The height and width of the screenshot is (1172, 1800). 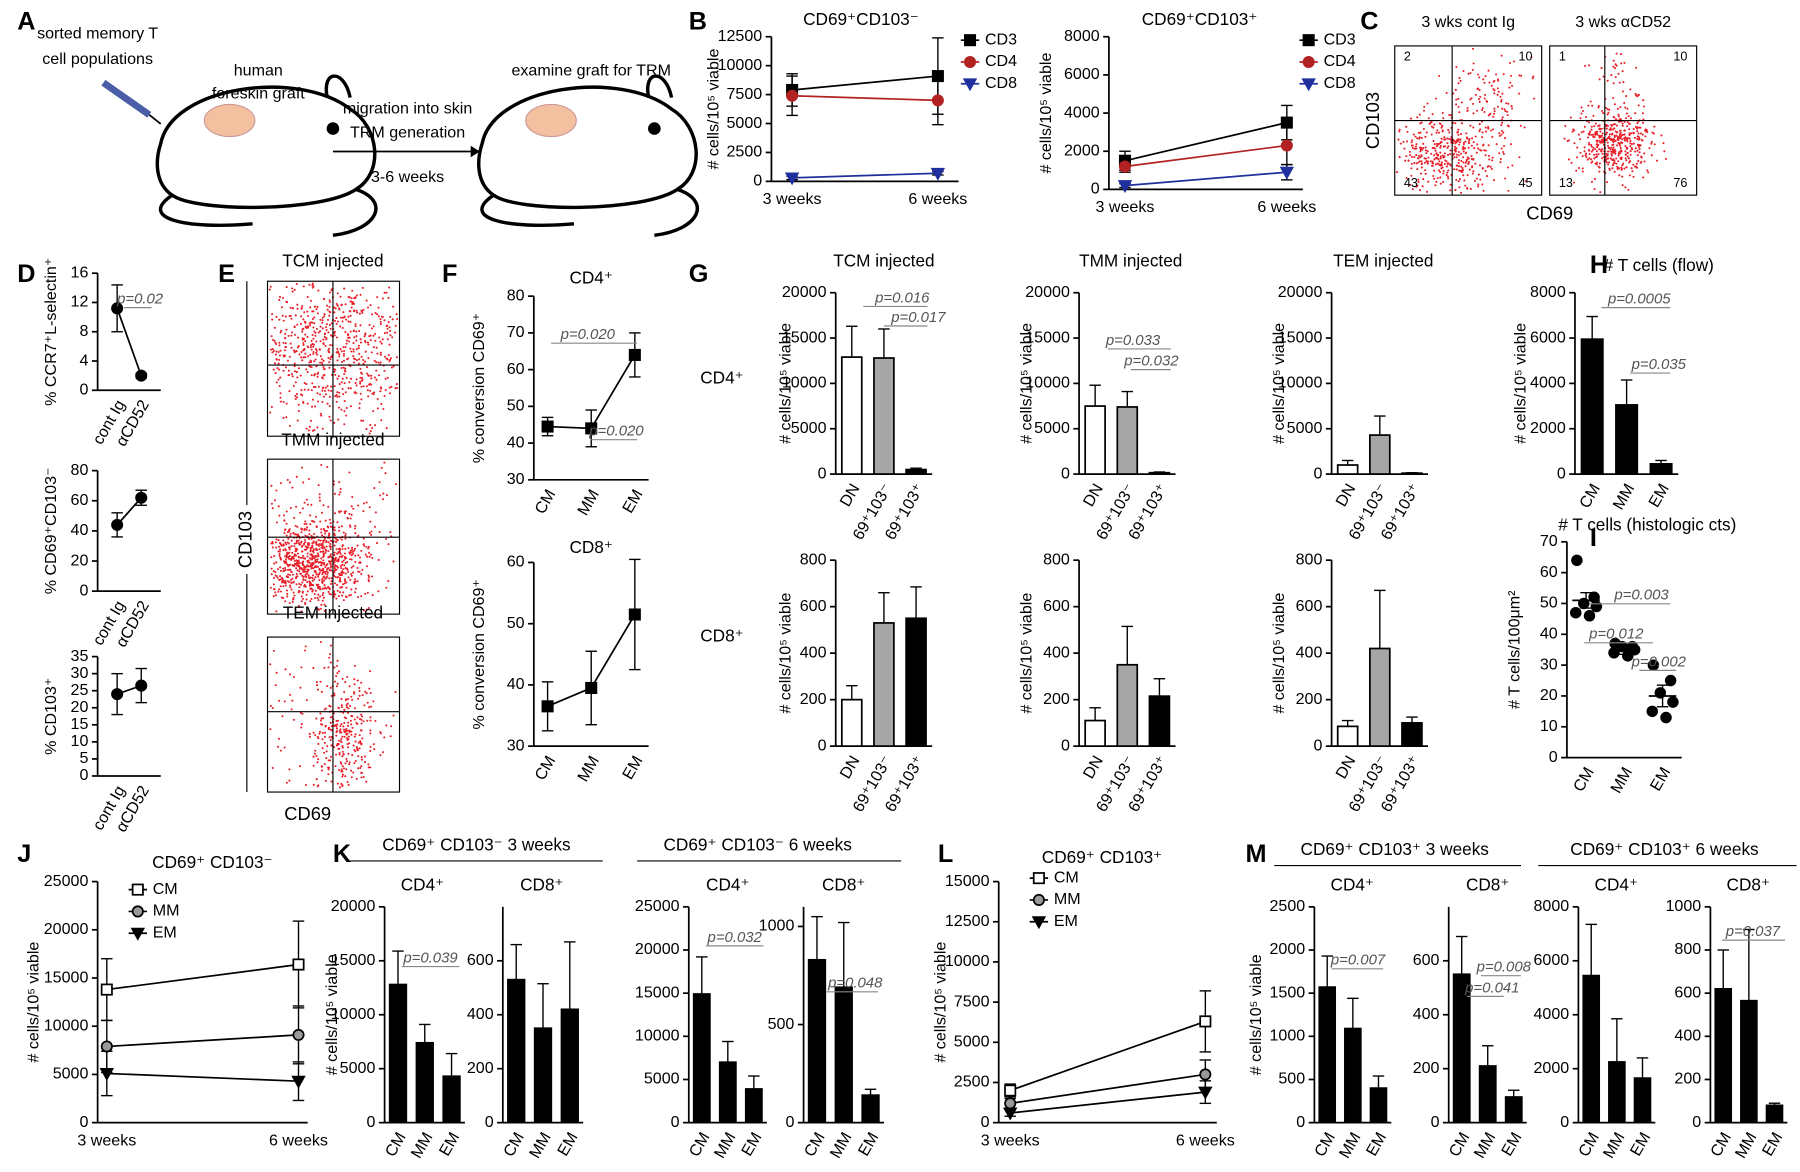 What do you see at coordinates (1052, 428) in the screenshot?
I see `y-tick-label: 5000` at bounding box center [1052, 428].